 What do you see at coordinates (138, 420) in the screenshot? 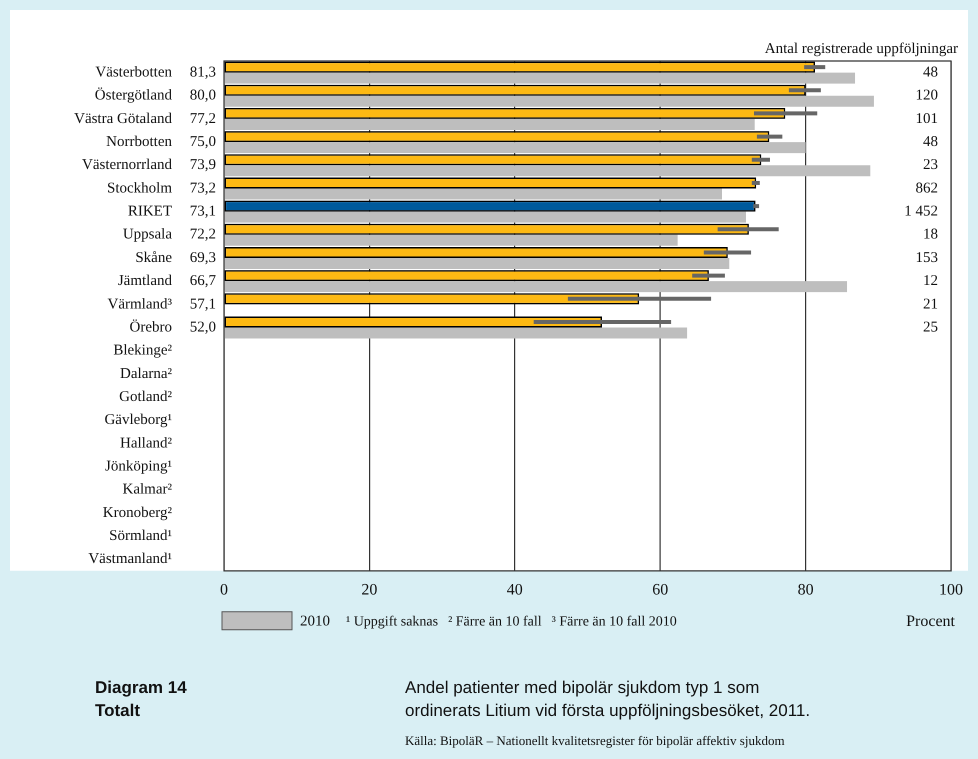
I see `y-tick-label: Gävleborg¹` at bounding box center [138, 420].